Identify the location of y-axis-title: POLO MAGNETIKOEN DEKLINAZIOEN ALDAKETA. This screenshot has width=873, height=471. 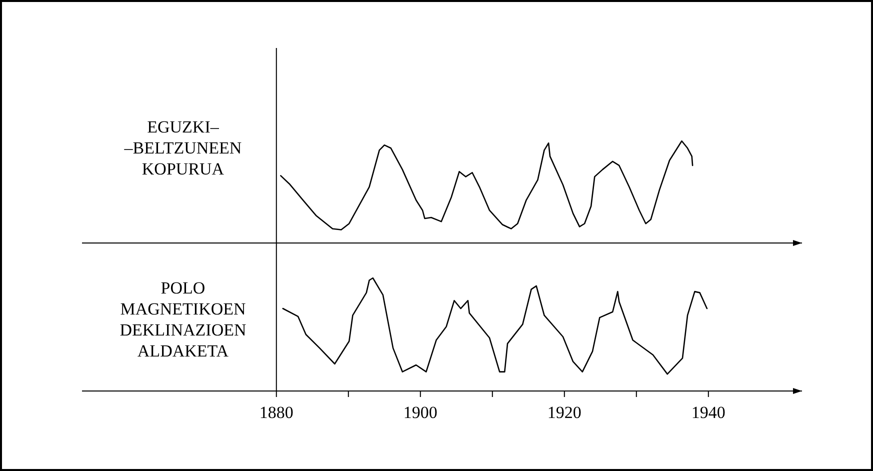
(183, 319).